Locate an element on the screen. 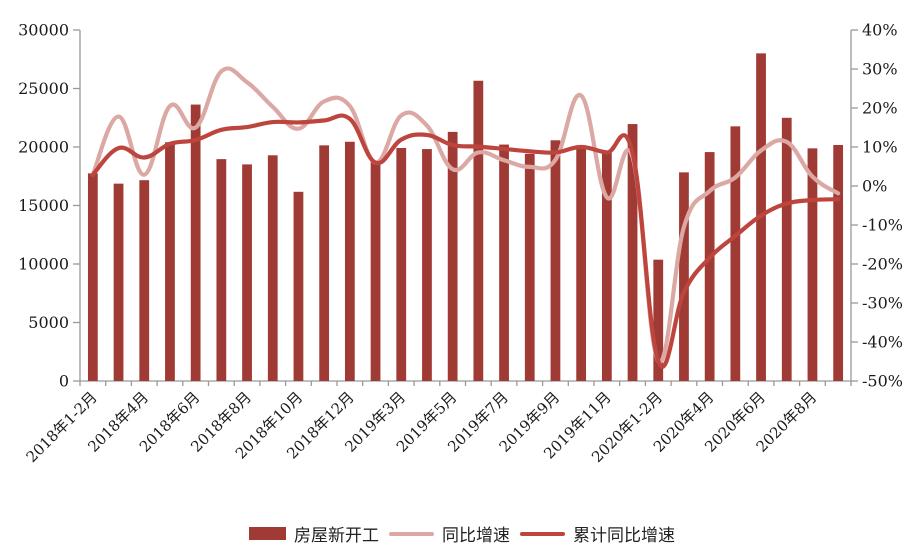  y-right-tick-label: 0% is located at coordinates (874, 186).